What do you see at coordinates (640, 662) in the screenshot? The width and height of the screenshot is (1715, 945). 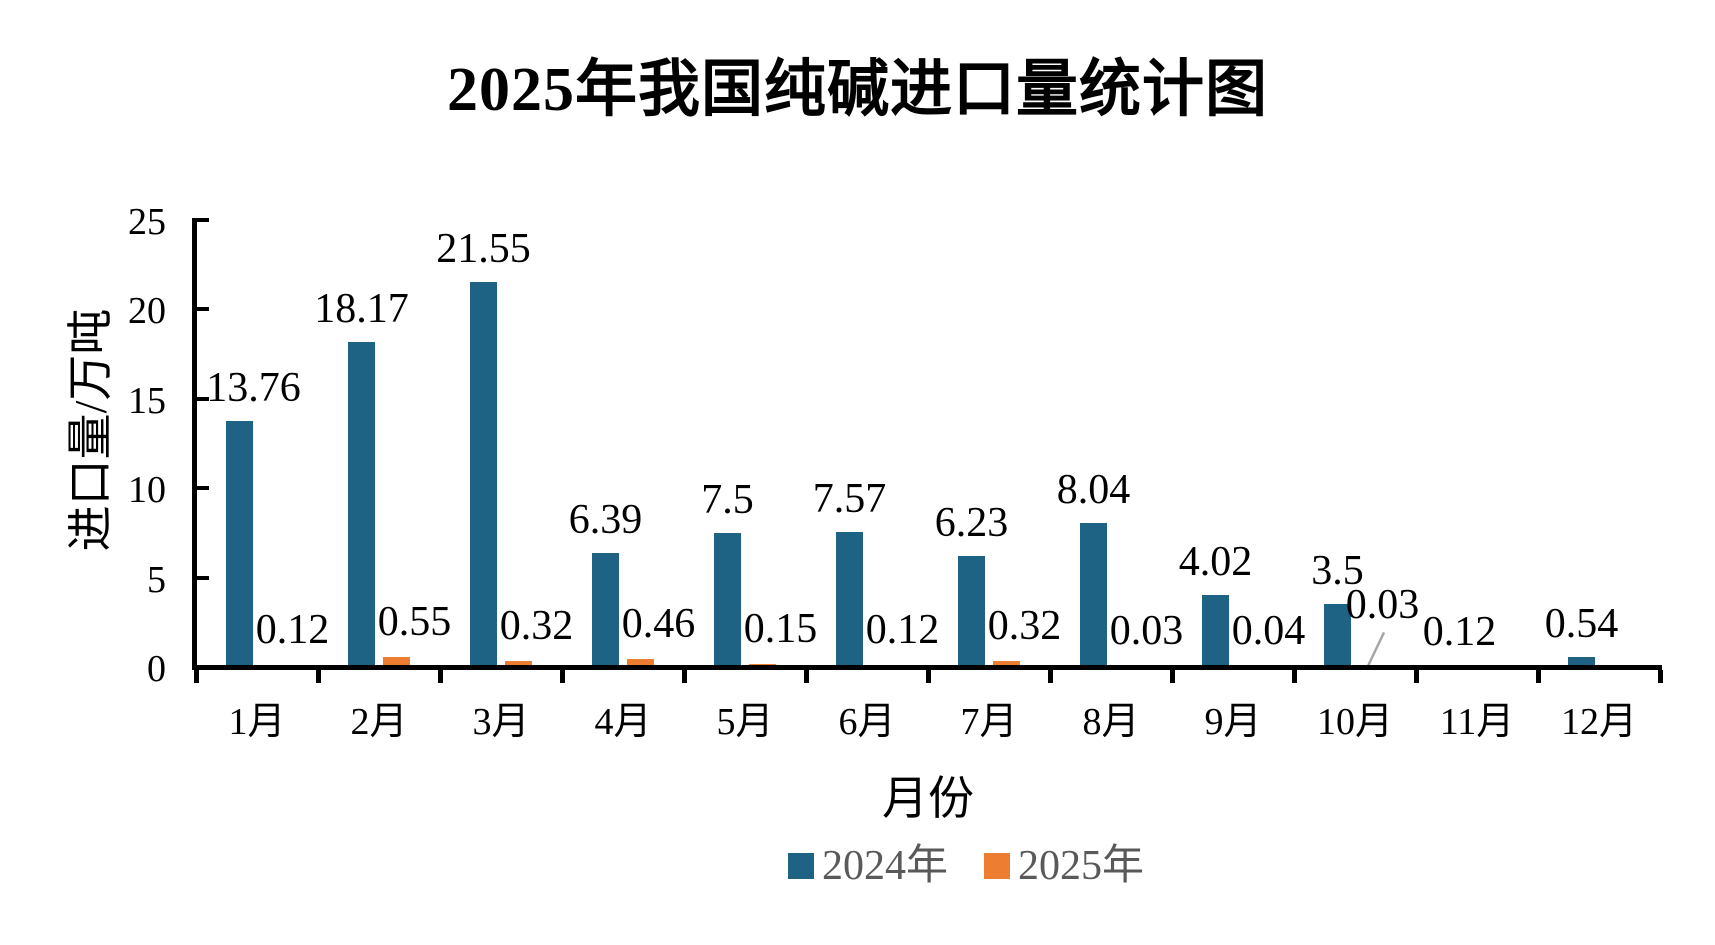 I see `bar-2025年-4月` at bounding box center [640, 662].